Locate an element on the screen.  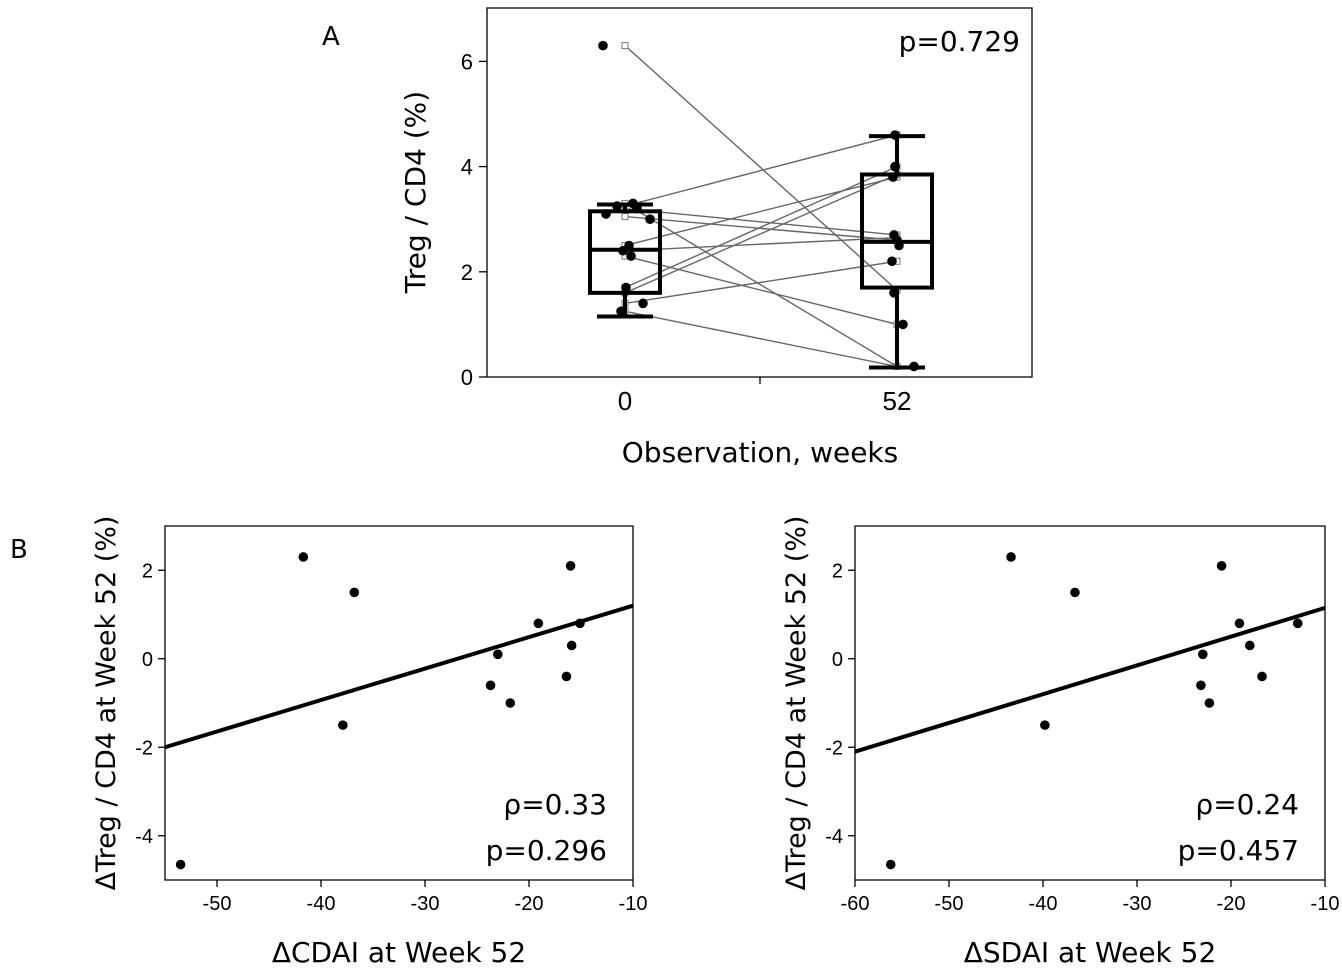
rho-annotation: ρ=0.24 is located at coordinates (1247, 804).